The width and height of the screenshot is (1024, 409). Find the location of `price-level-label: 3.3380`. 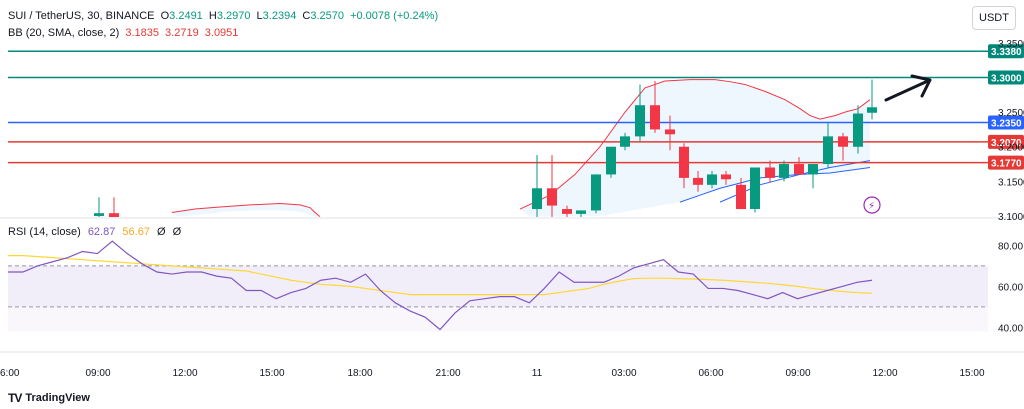

price-level-label: 3.3380 is located at coordinates (1006, 52).